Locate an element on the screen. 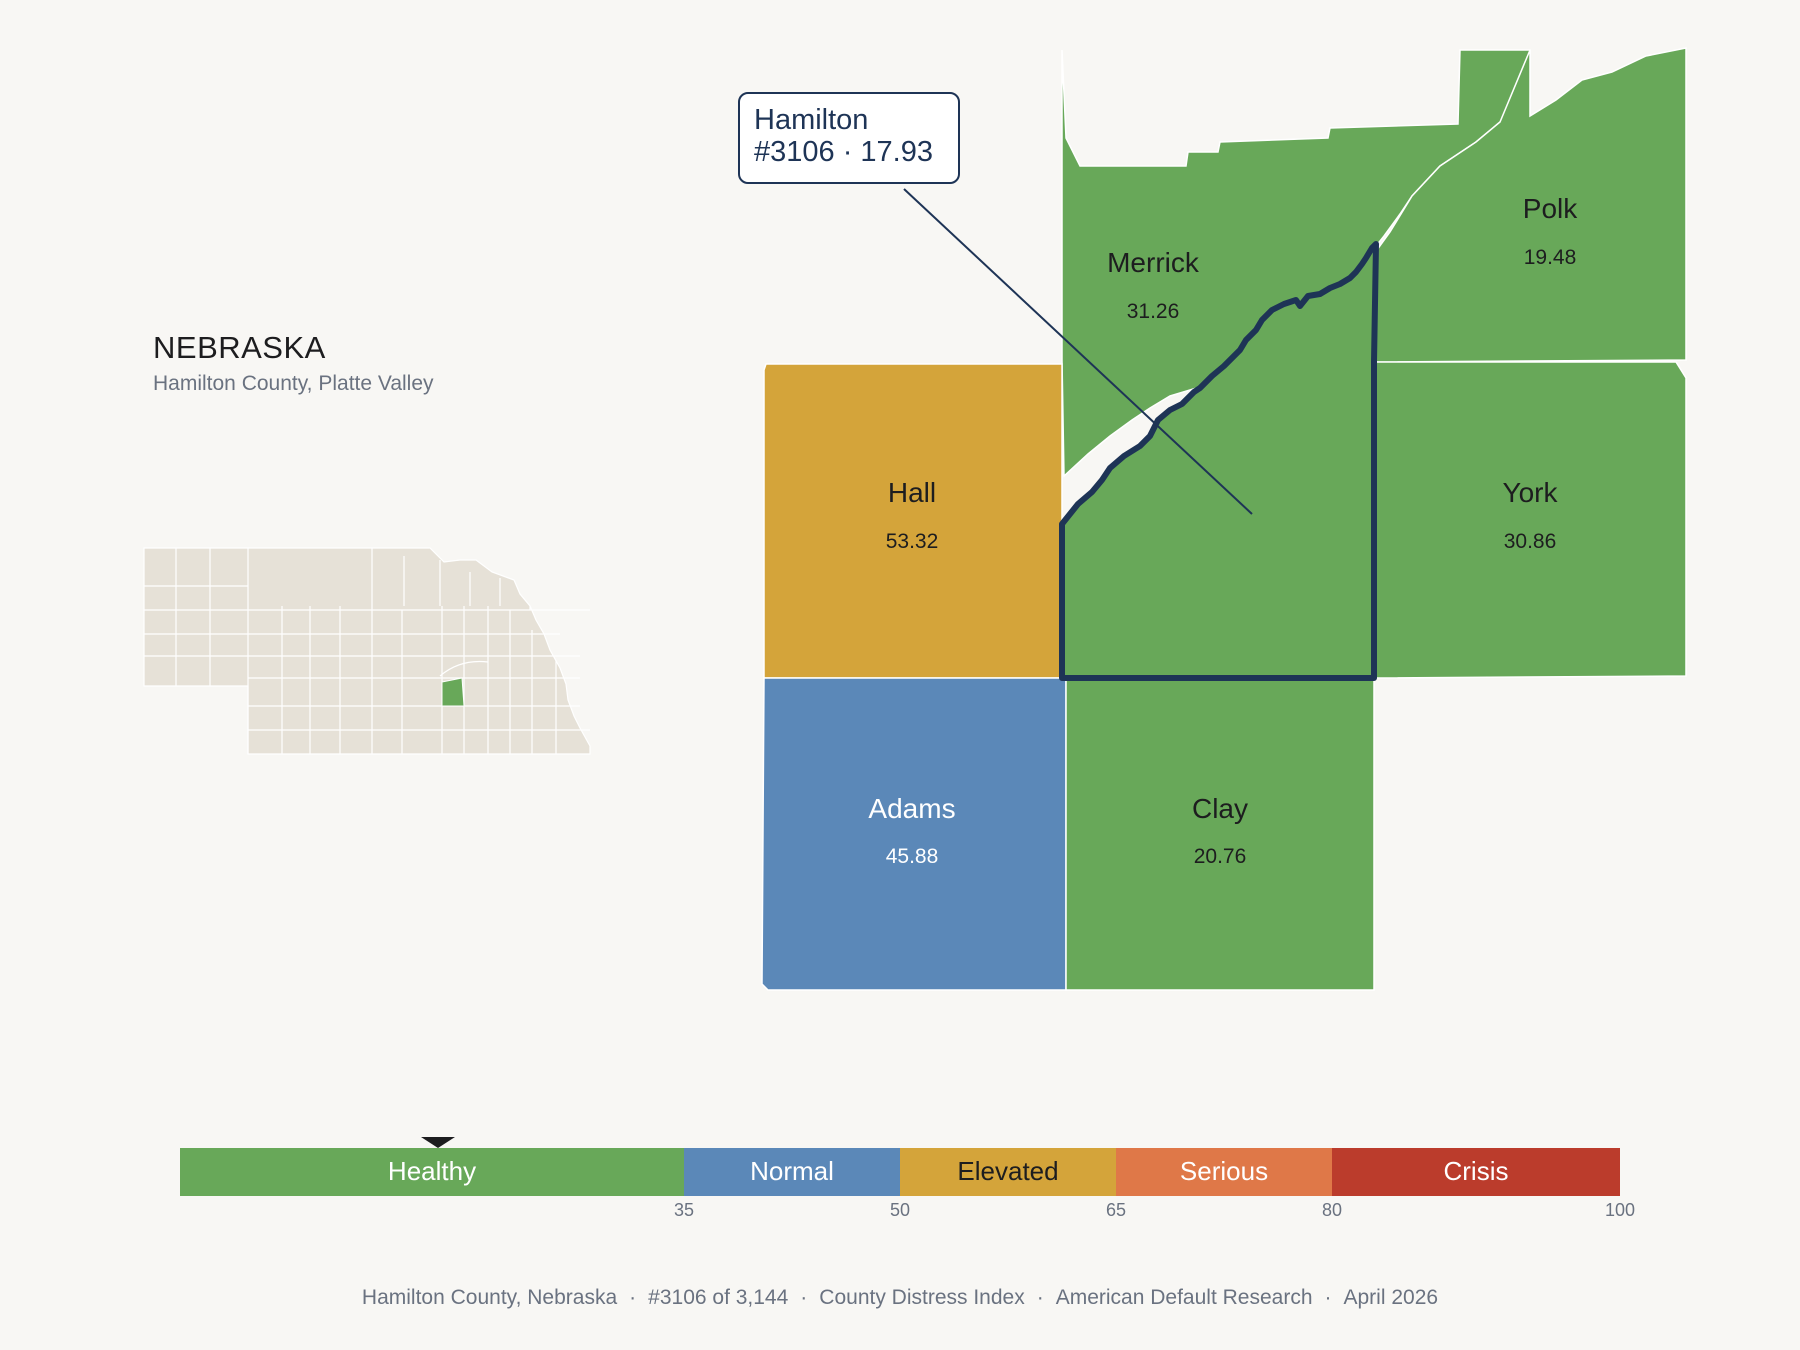 The height and width of the screenshot is (1350, 1800). scale-label-normal: Normal is located at coordinates (792, 1171).